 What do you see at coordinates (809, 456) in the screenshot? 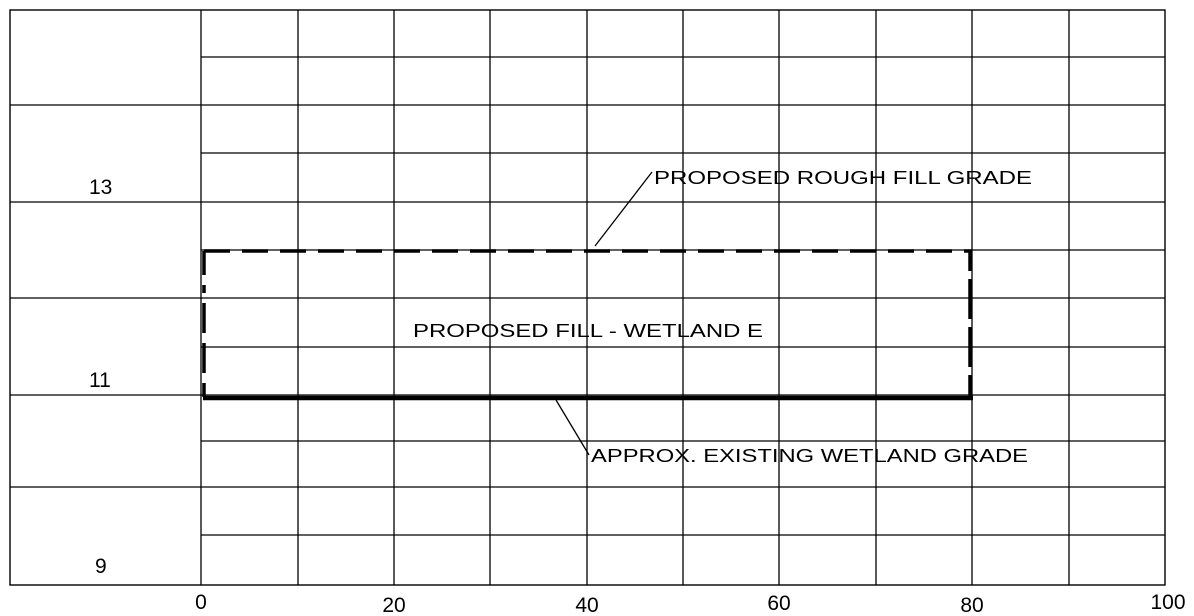
I see `existing-grade-label: APPROX. EXISTING WETLAND GRADE` at bounding box center [809, 456].